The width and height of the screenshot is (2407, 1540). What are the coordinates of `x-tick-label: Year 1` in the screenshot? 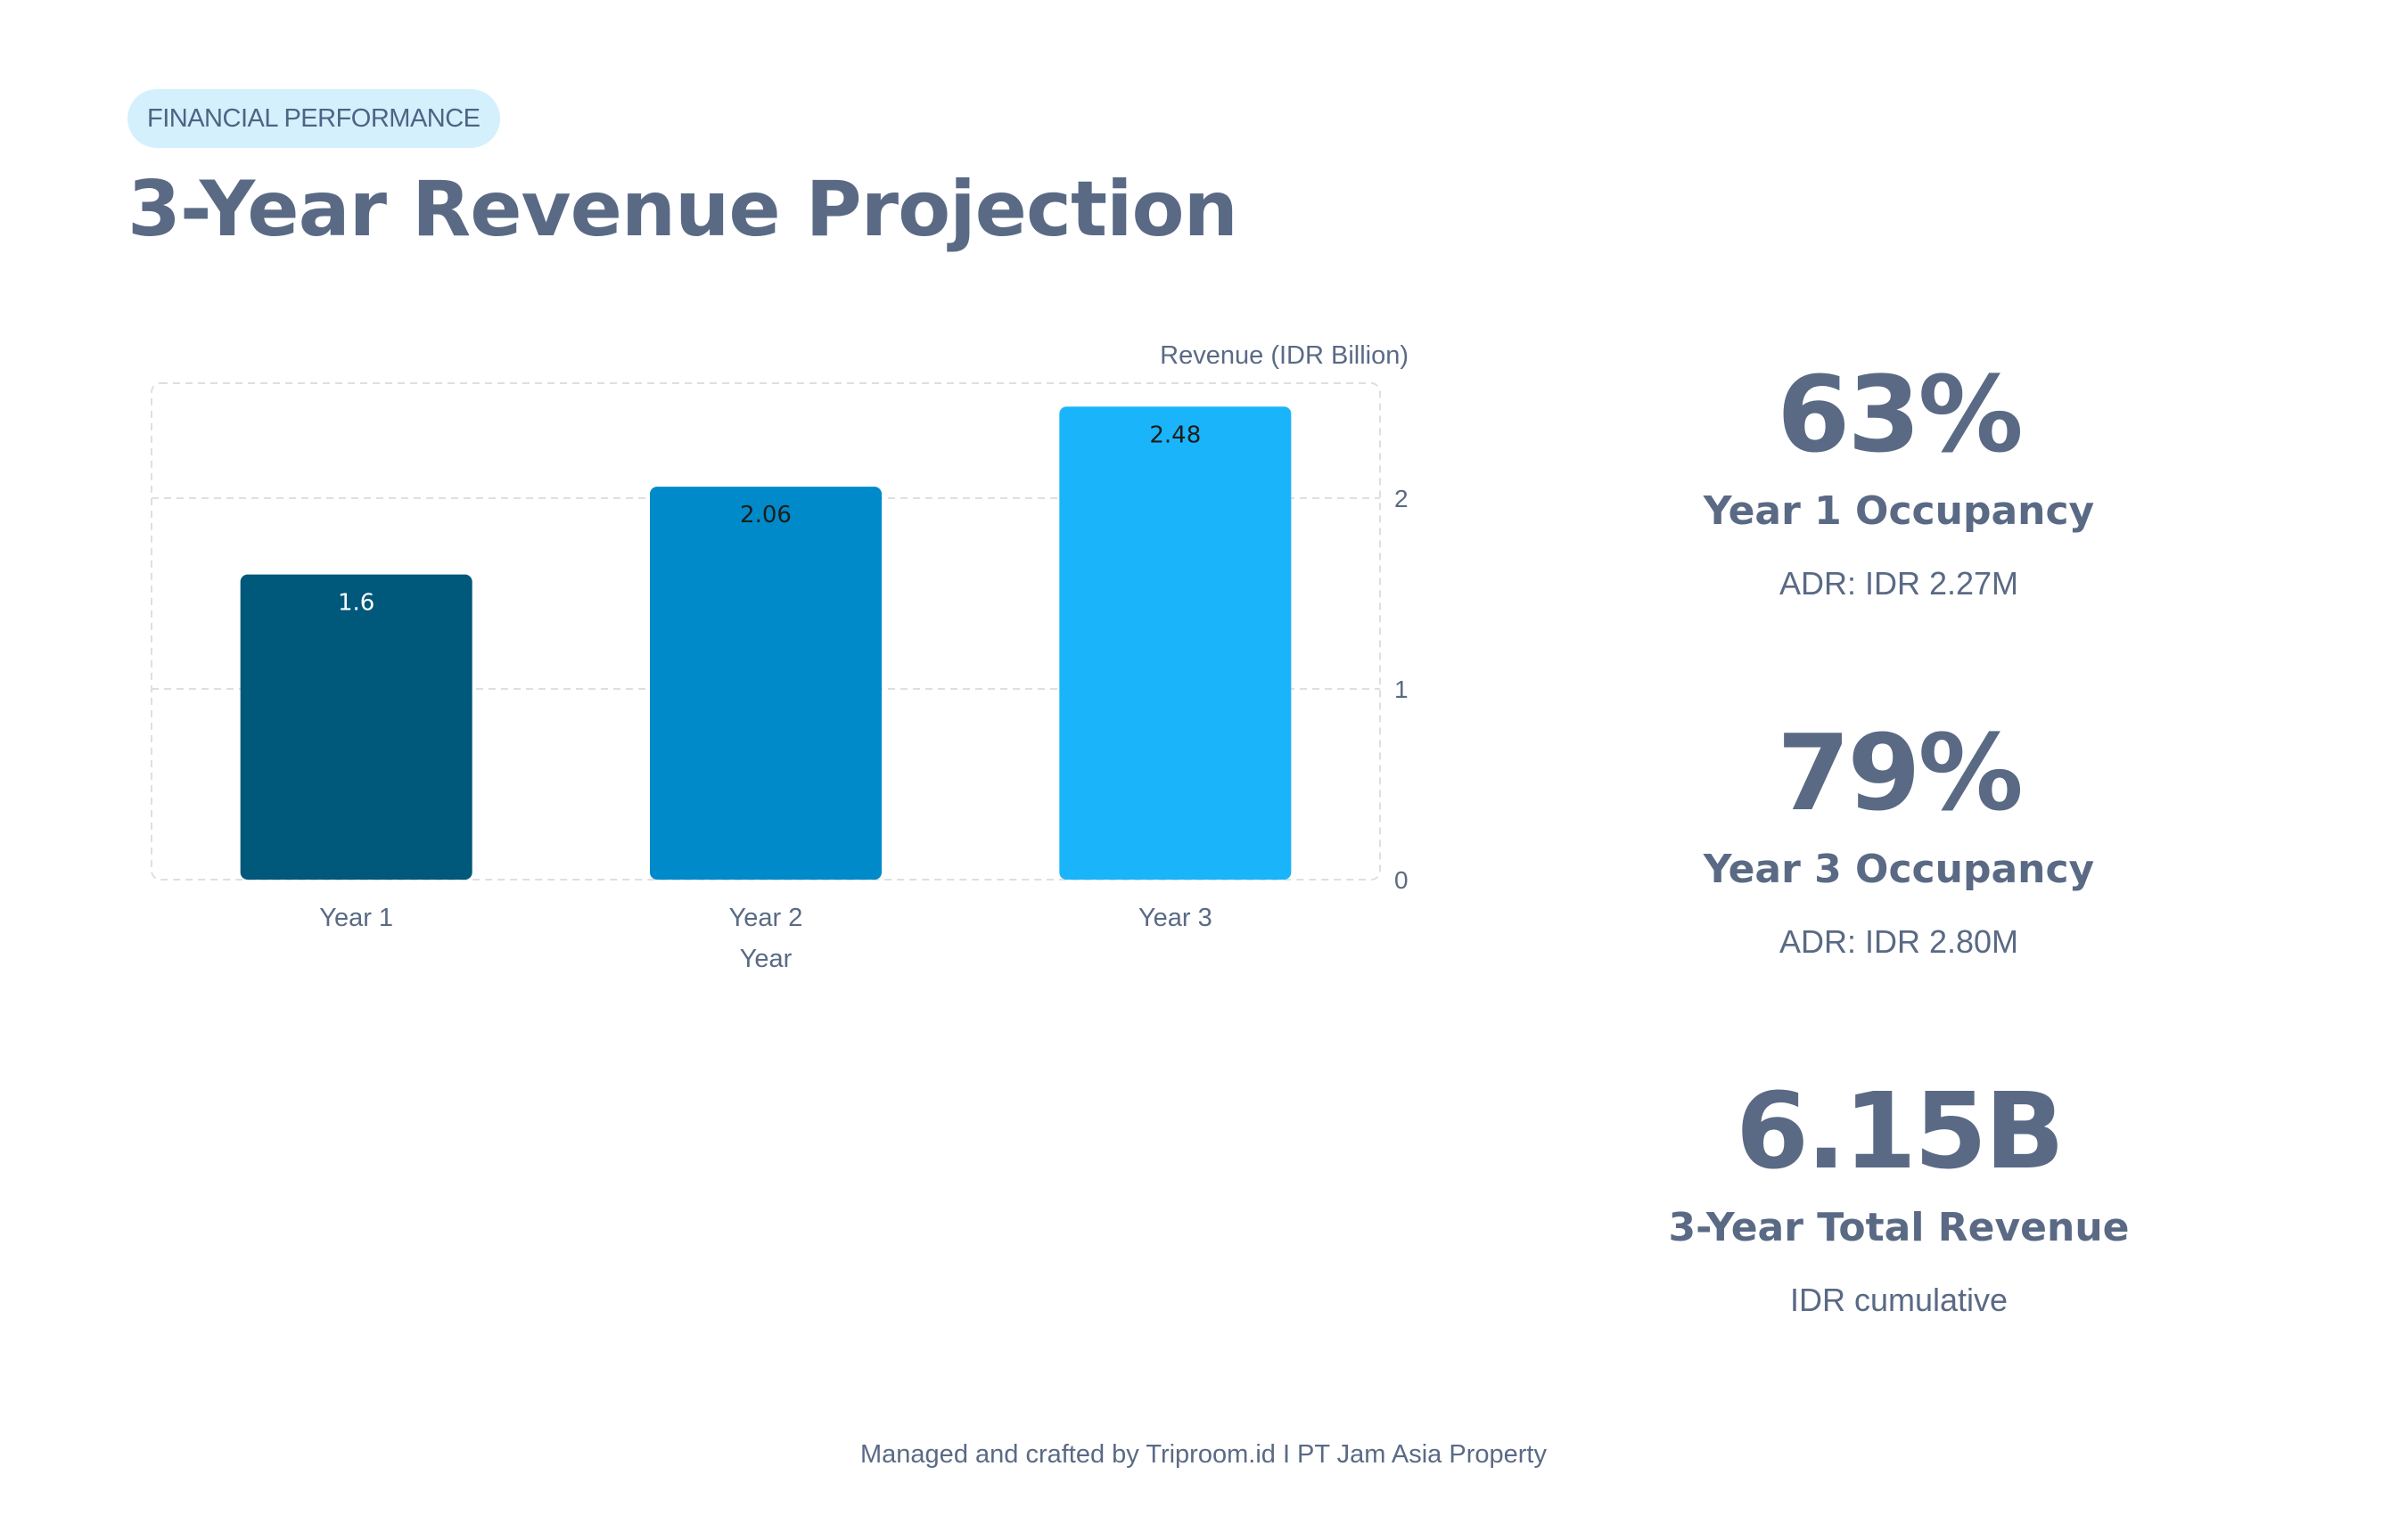 It's located at (356, 918).